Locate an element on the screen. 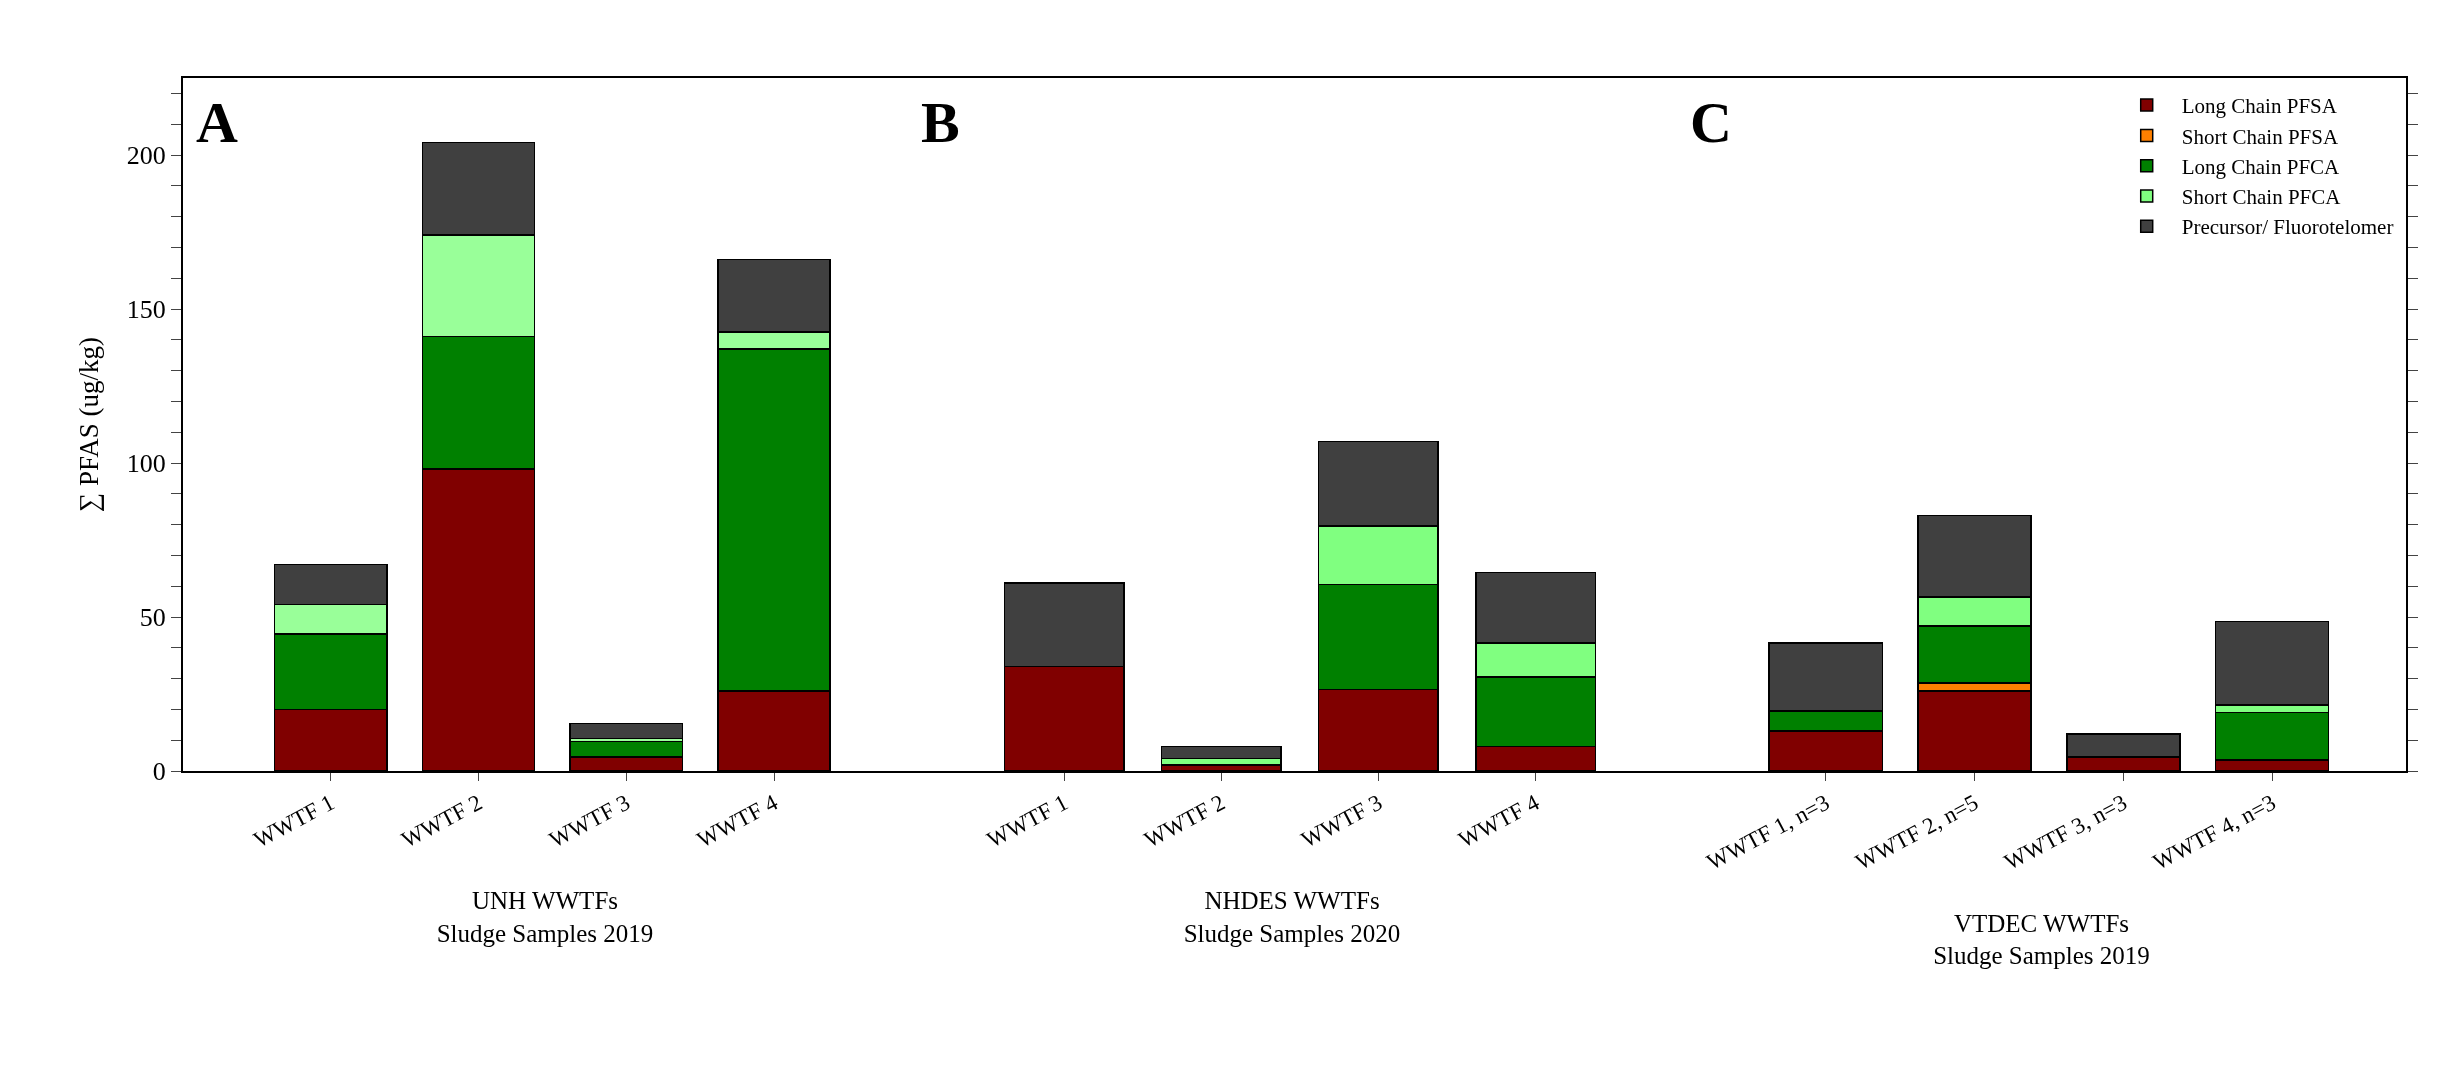 The image size is (2453, 1068). y-tick-label: 50 is located at coordinates (152, 618).